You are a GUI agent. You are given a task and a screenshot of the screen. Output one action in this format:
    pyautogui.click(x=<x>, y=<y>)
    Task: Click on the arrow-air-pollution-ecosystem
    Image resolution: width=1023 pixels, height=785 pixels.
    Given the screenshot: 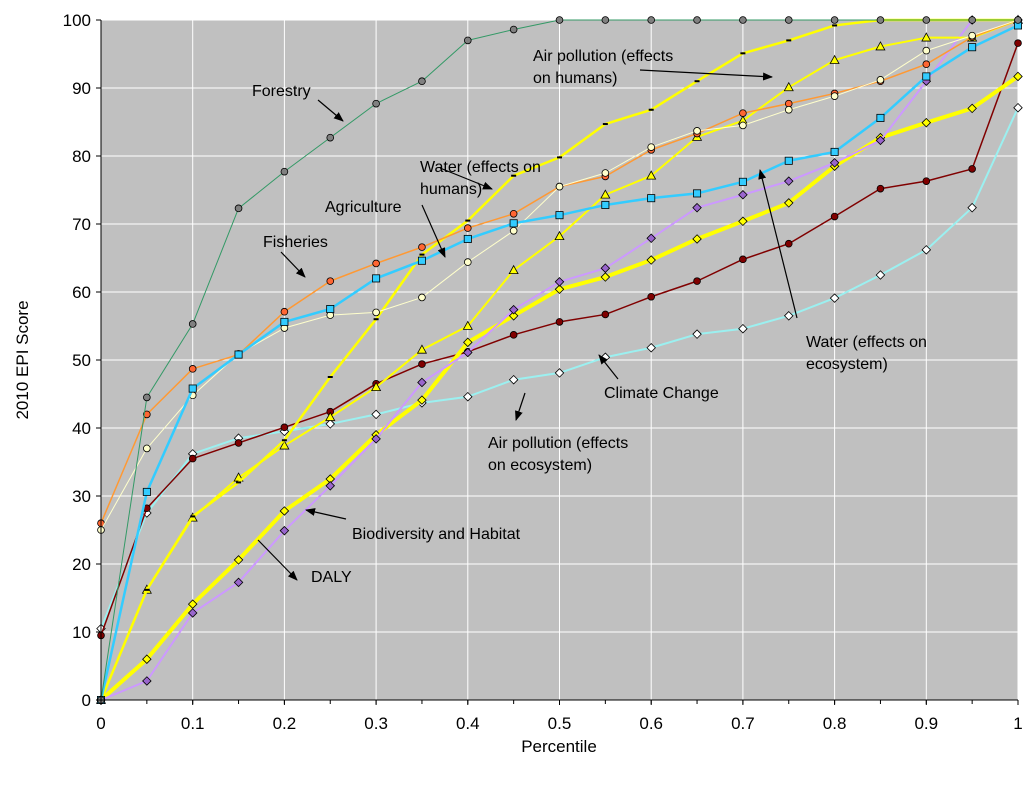 What is the action you would take?
    pyautogui.click(x=520, y=406)
    